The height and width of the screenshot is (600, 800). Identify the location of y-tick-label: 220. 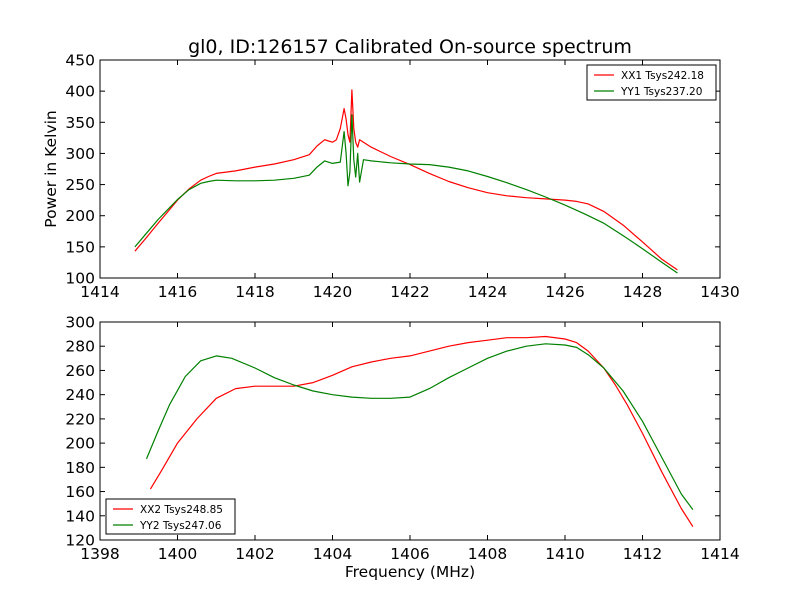
(80, 419).